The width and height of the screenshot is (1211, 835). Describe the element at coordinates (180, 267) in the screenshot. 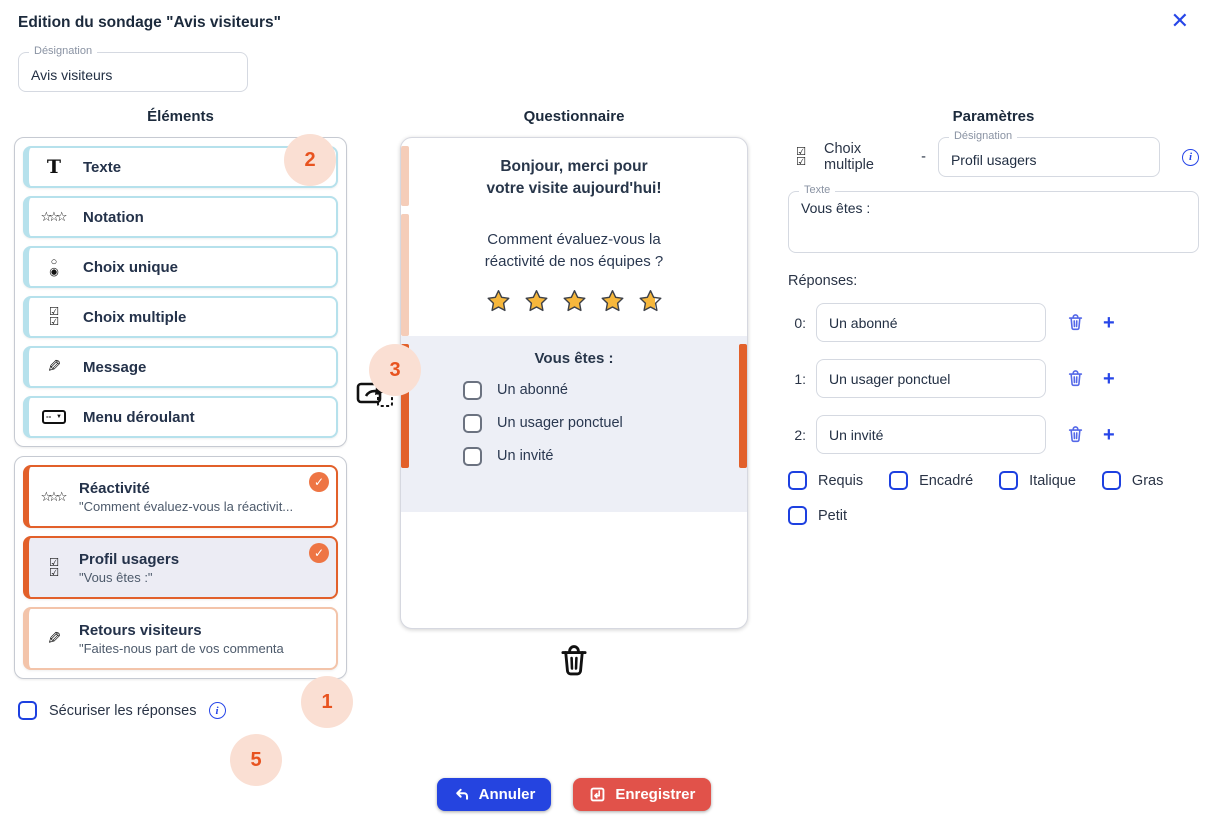

I see `palette-item-choix-unique: ○ ◉ Choix unique` at that location.